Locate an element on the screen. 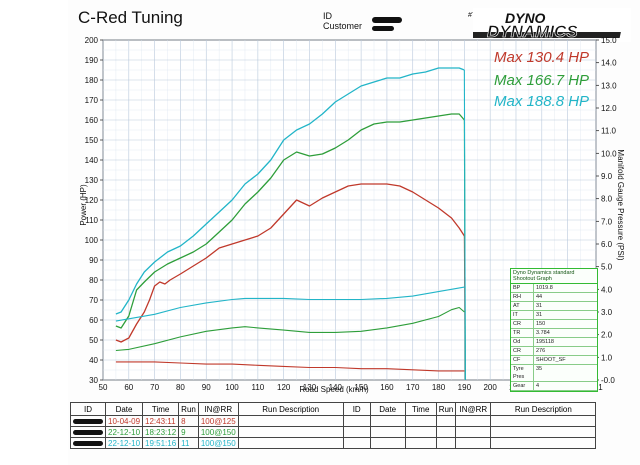 The height and width of the screenshot is (465, 640). x-tick-label: 110 is located at coordinates (257, 387).